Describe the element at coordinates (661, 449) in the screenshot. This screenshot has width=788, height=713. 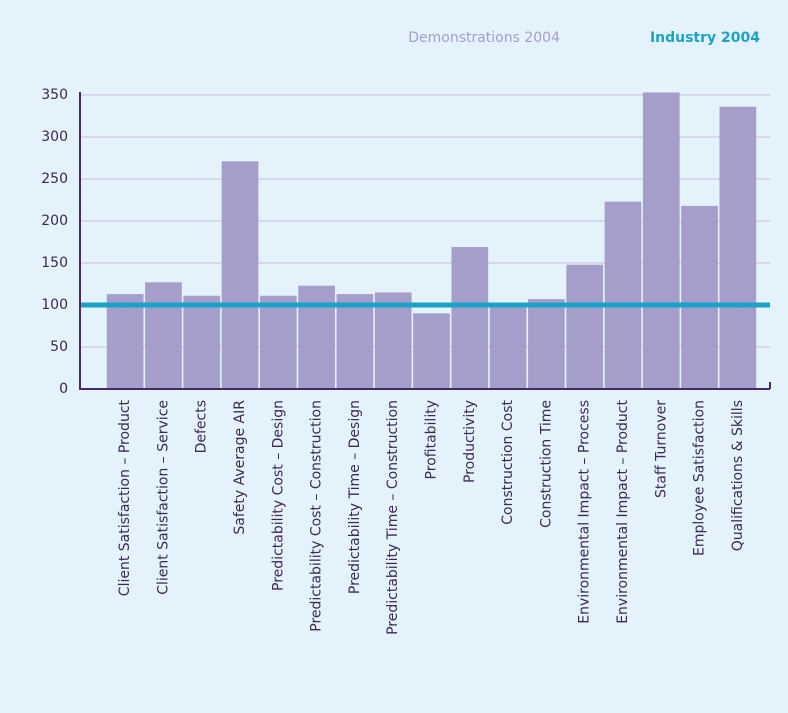
I see `x-tick-label: Staff Turnover` at that location.